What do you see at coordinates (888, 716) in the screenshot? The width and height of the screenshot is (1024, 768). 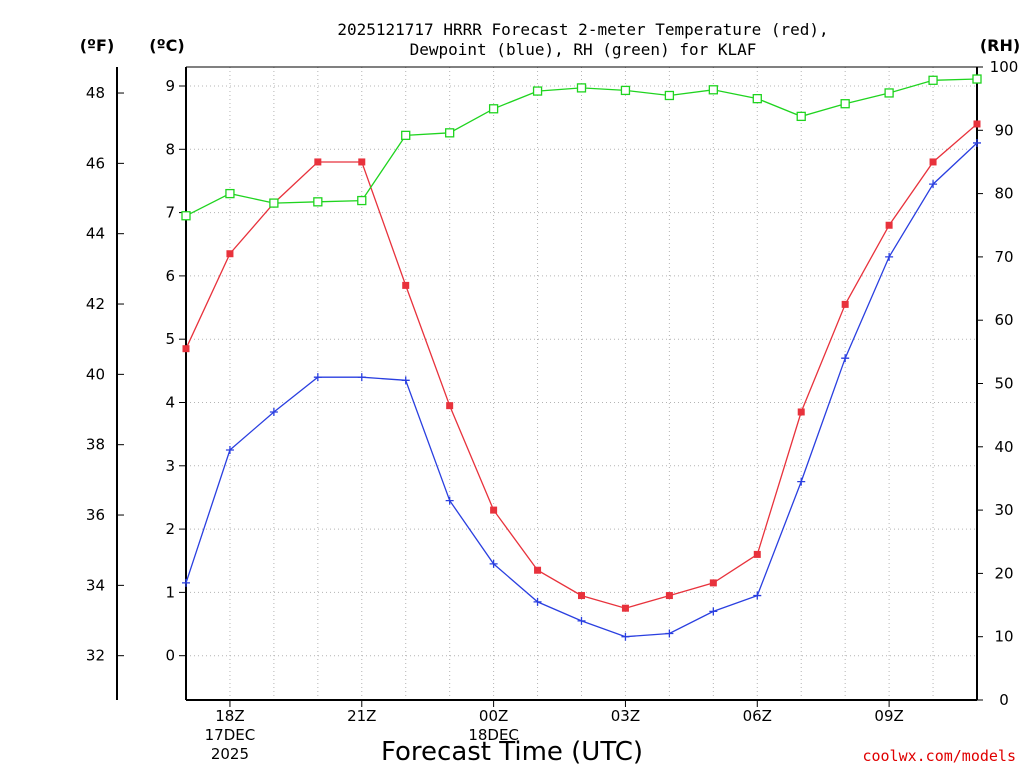 I see `x-tick-label: 09Z` at bounding box center [888, 716].